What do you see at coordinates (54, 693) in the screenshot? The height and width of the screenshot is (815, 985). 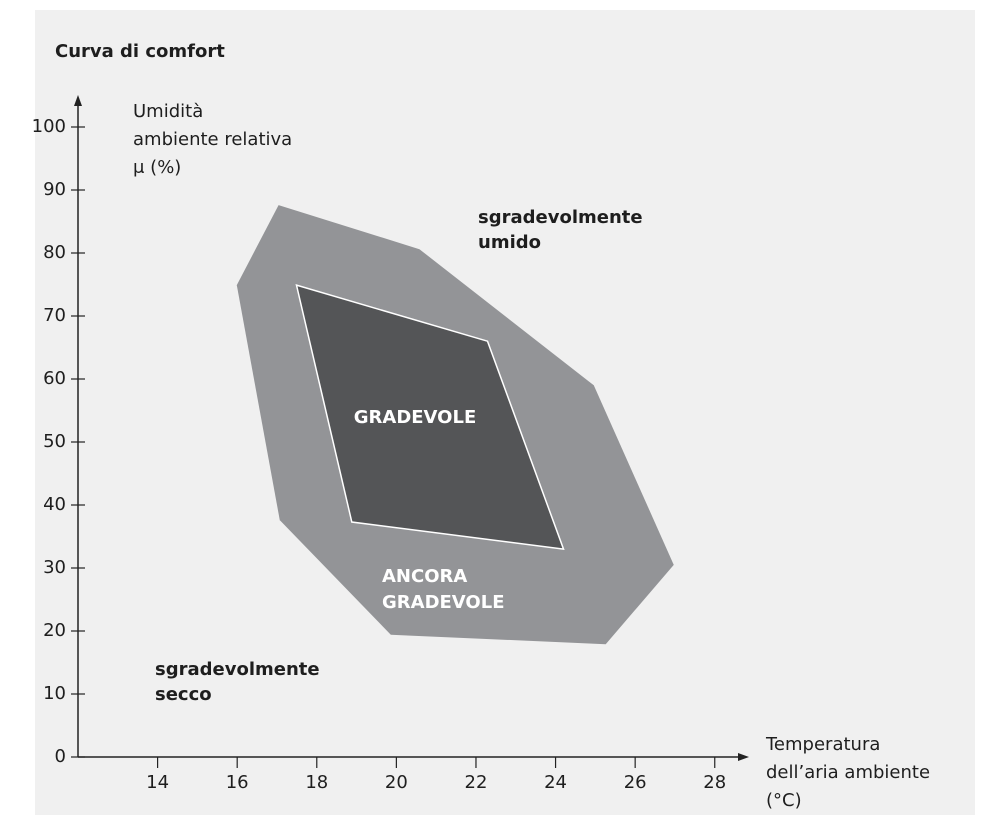 I see `y-tick-label: 10` at bounding box center [54, 693].